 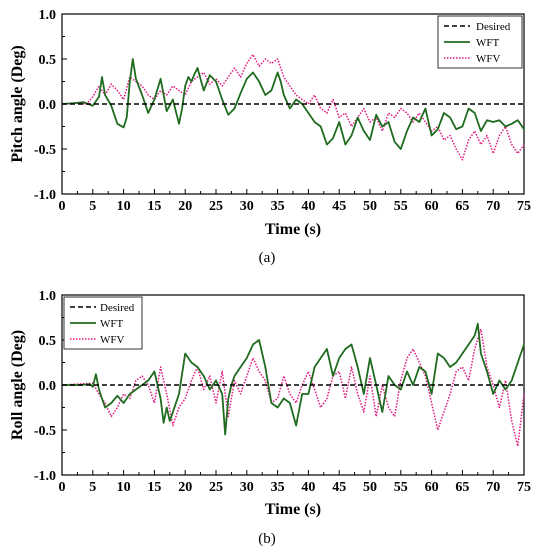 I want to click on y-axis-title: Pitch angle (Deg), so click(x=17, y=103).